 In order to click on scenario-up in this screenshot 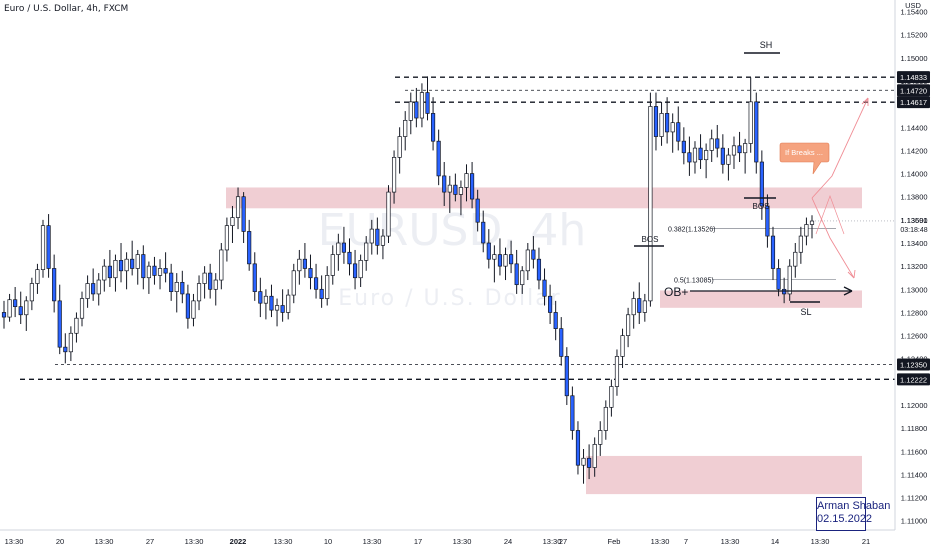, I will do `click(840, 148)`.